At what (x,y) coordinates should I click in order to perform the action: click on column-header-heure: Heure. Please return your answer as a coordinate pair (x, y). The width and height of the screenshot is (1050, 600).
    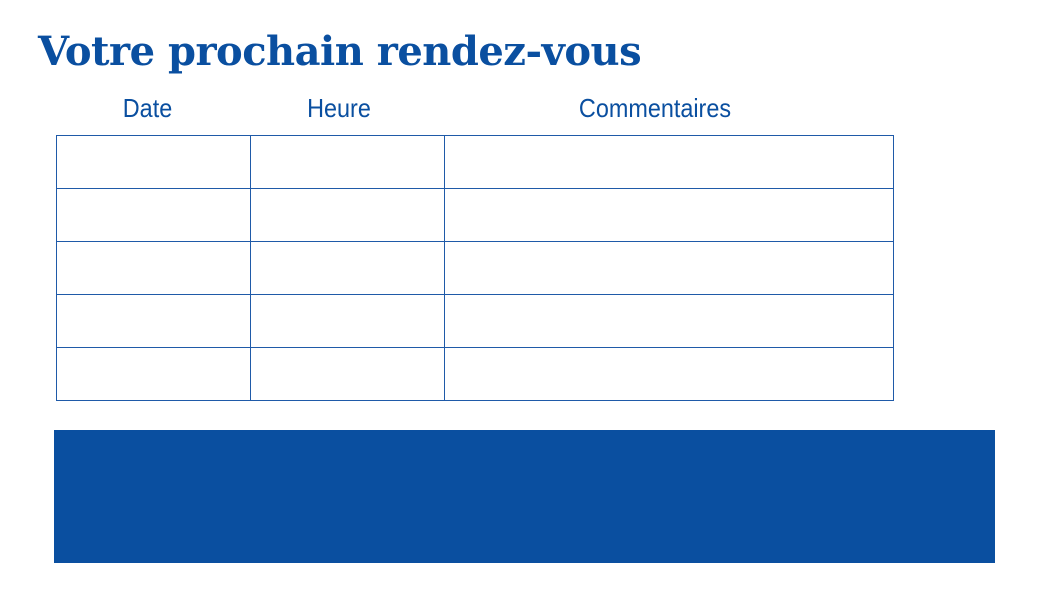
    Looking at the image, I should click on (339, 108).